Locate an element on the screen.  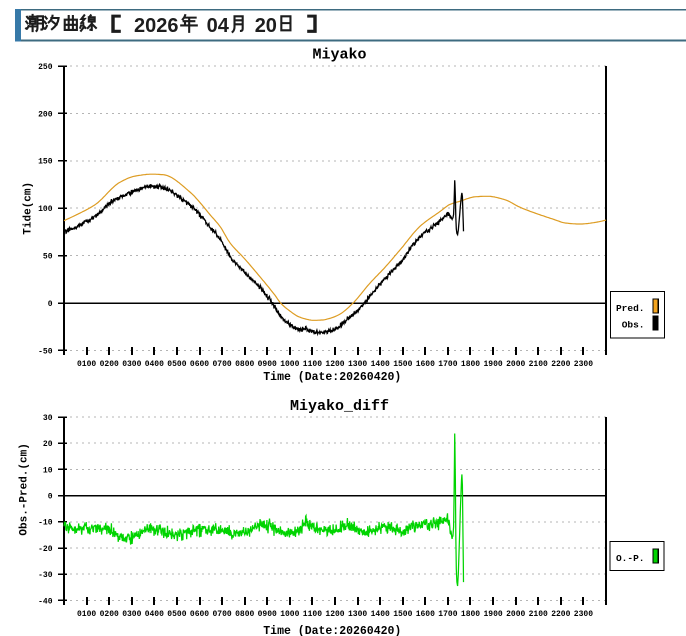
svg-text: -30 is located at coordinates (45, 575).